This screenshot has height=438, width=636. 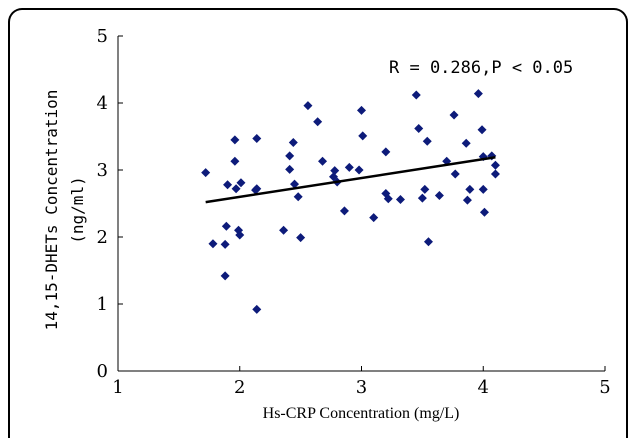 I want to click on y-tick-label: 0, so click(x=102, y=371).